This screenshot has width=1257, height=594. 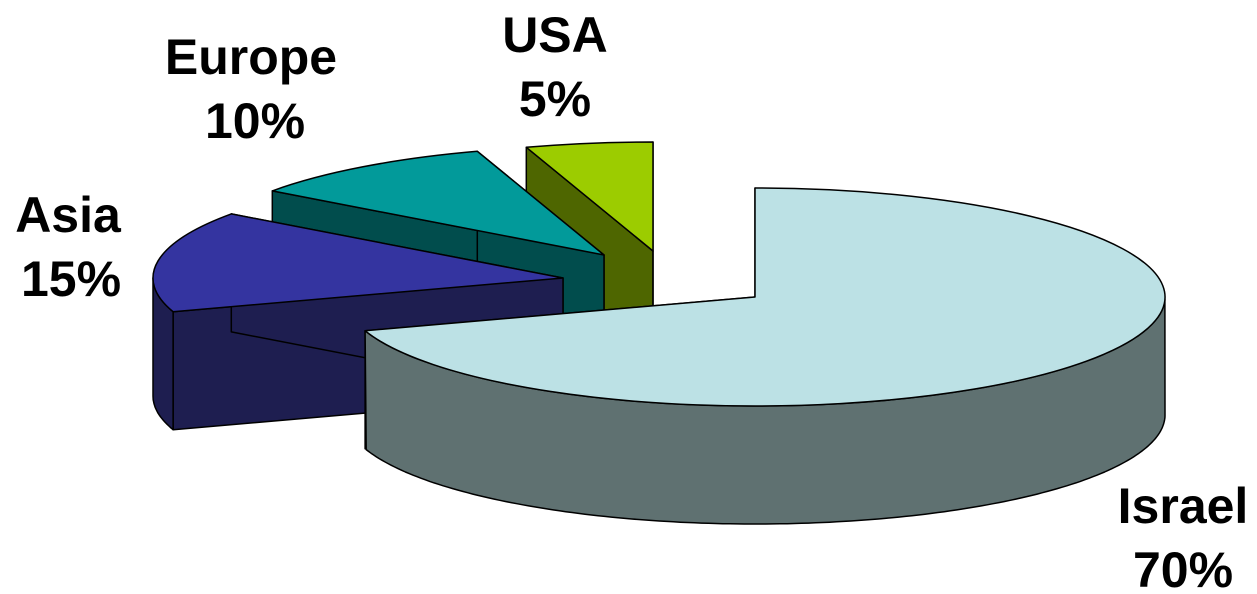 I want to click on slice-label-israel-percent: 70%, so click(x=1183, y=568).